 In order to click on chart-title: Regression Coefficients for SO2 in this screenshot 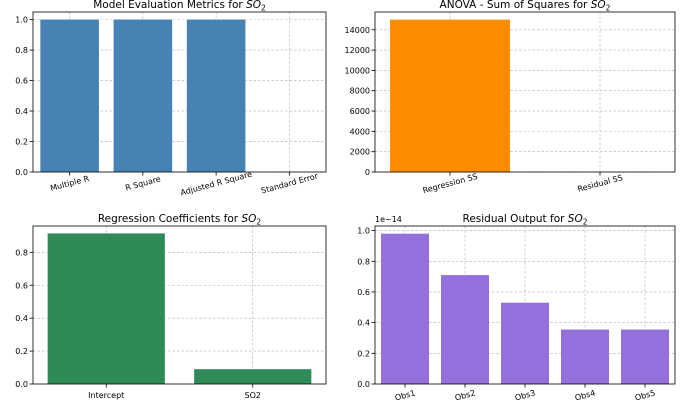, I will do `click(180, 220)`.